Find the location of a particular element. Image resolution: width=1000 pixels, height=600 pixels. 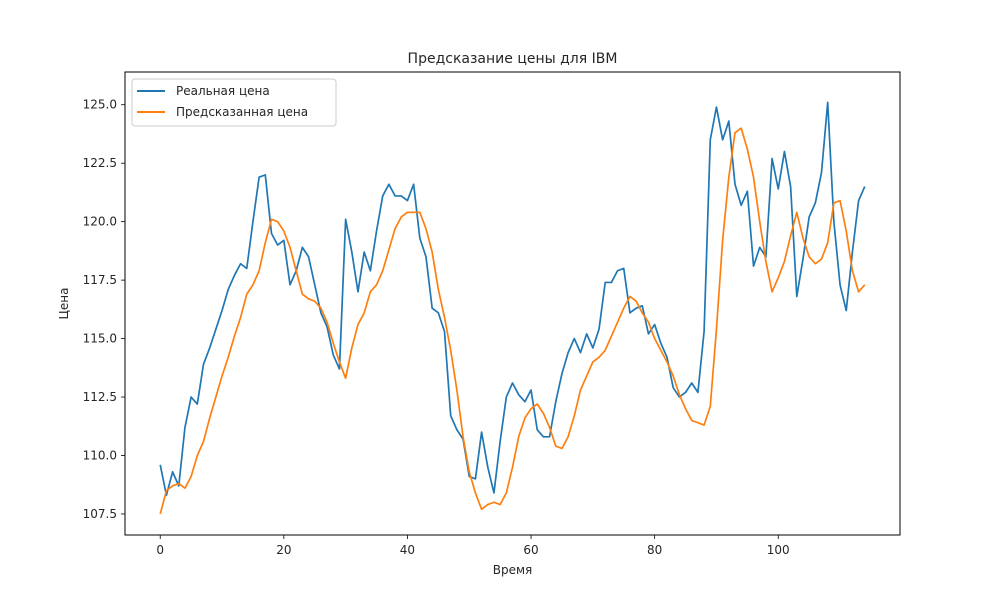

legend: Реальная цена Предсказанная цена is located at coordinates (234, 102).